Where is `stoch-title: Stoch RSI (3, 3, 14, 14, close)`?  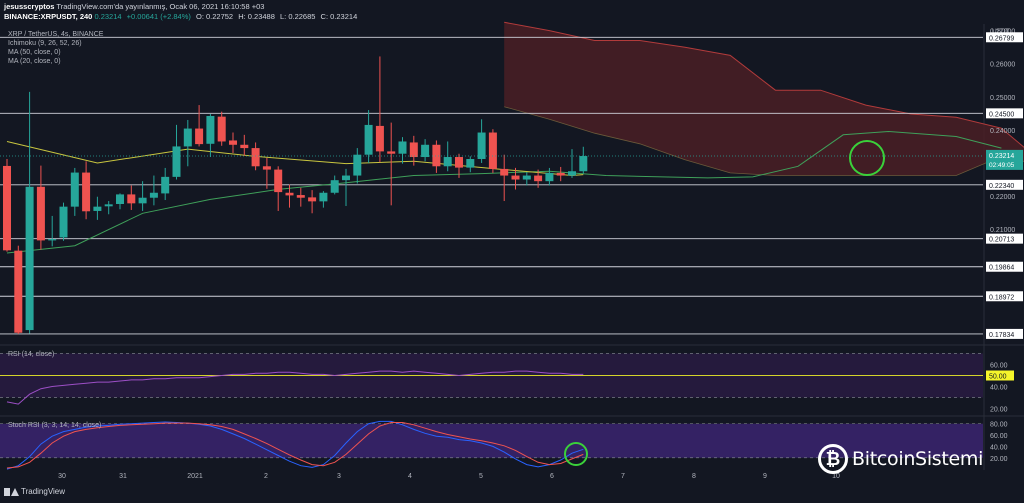 stoch-title: Stoch RSI (3, 3, 14, 14, close) is located at coordinates (54, 425).